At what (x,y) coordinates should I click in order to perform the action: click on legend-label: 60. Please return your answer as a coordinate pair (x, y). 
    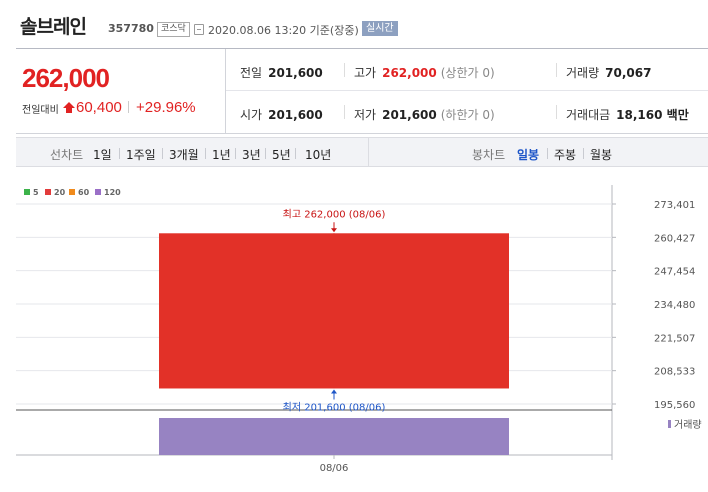
    Looking at the image, I should click on (84, 192).